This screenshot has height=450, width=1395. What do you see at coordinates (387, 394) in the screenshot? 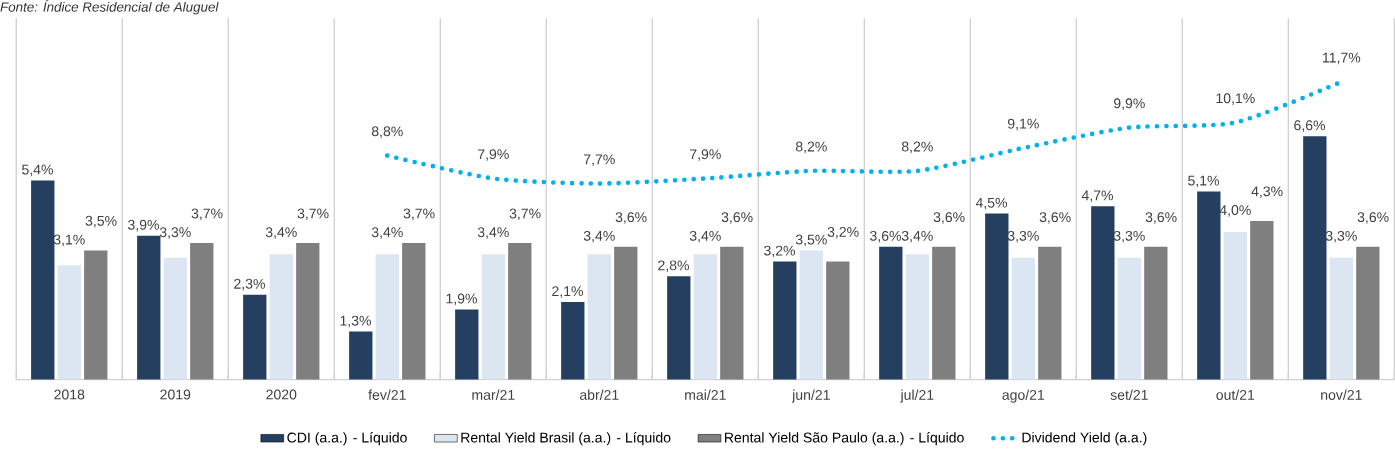
I see `x-tick-label: fev/21` at bounding box center [387, 394].